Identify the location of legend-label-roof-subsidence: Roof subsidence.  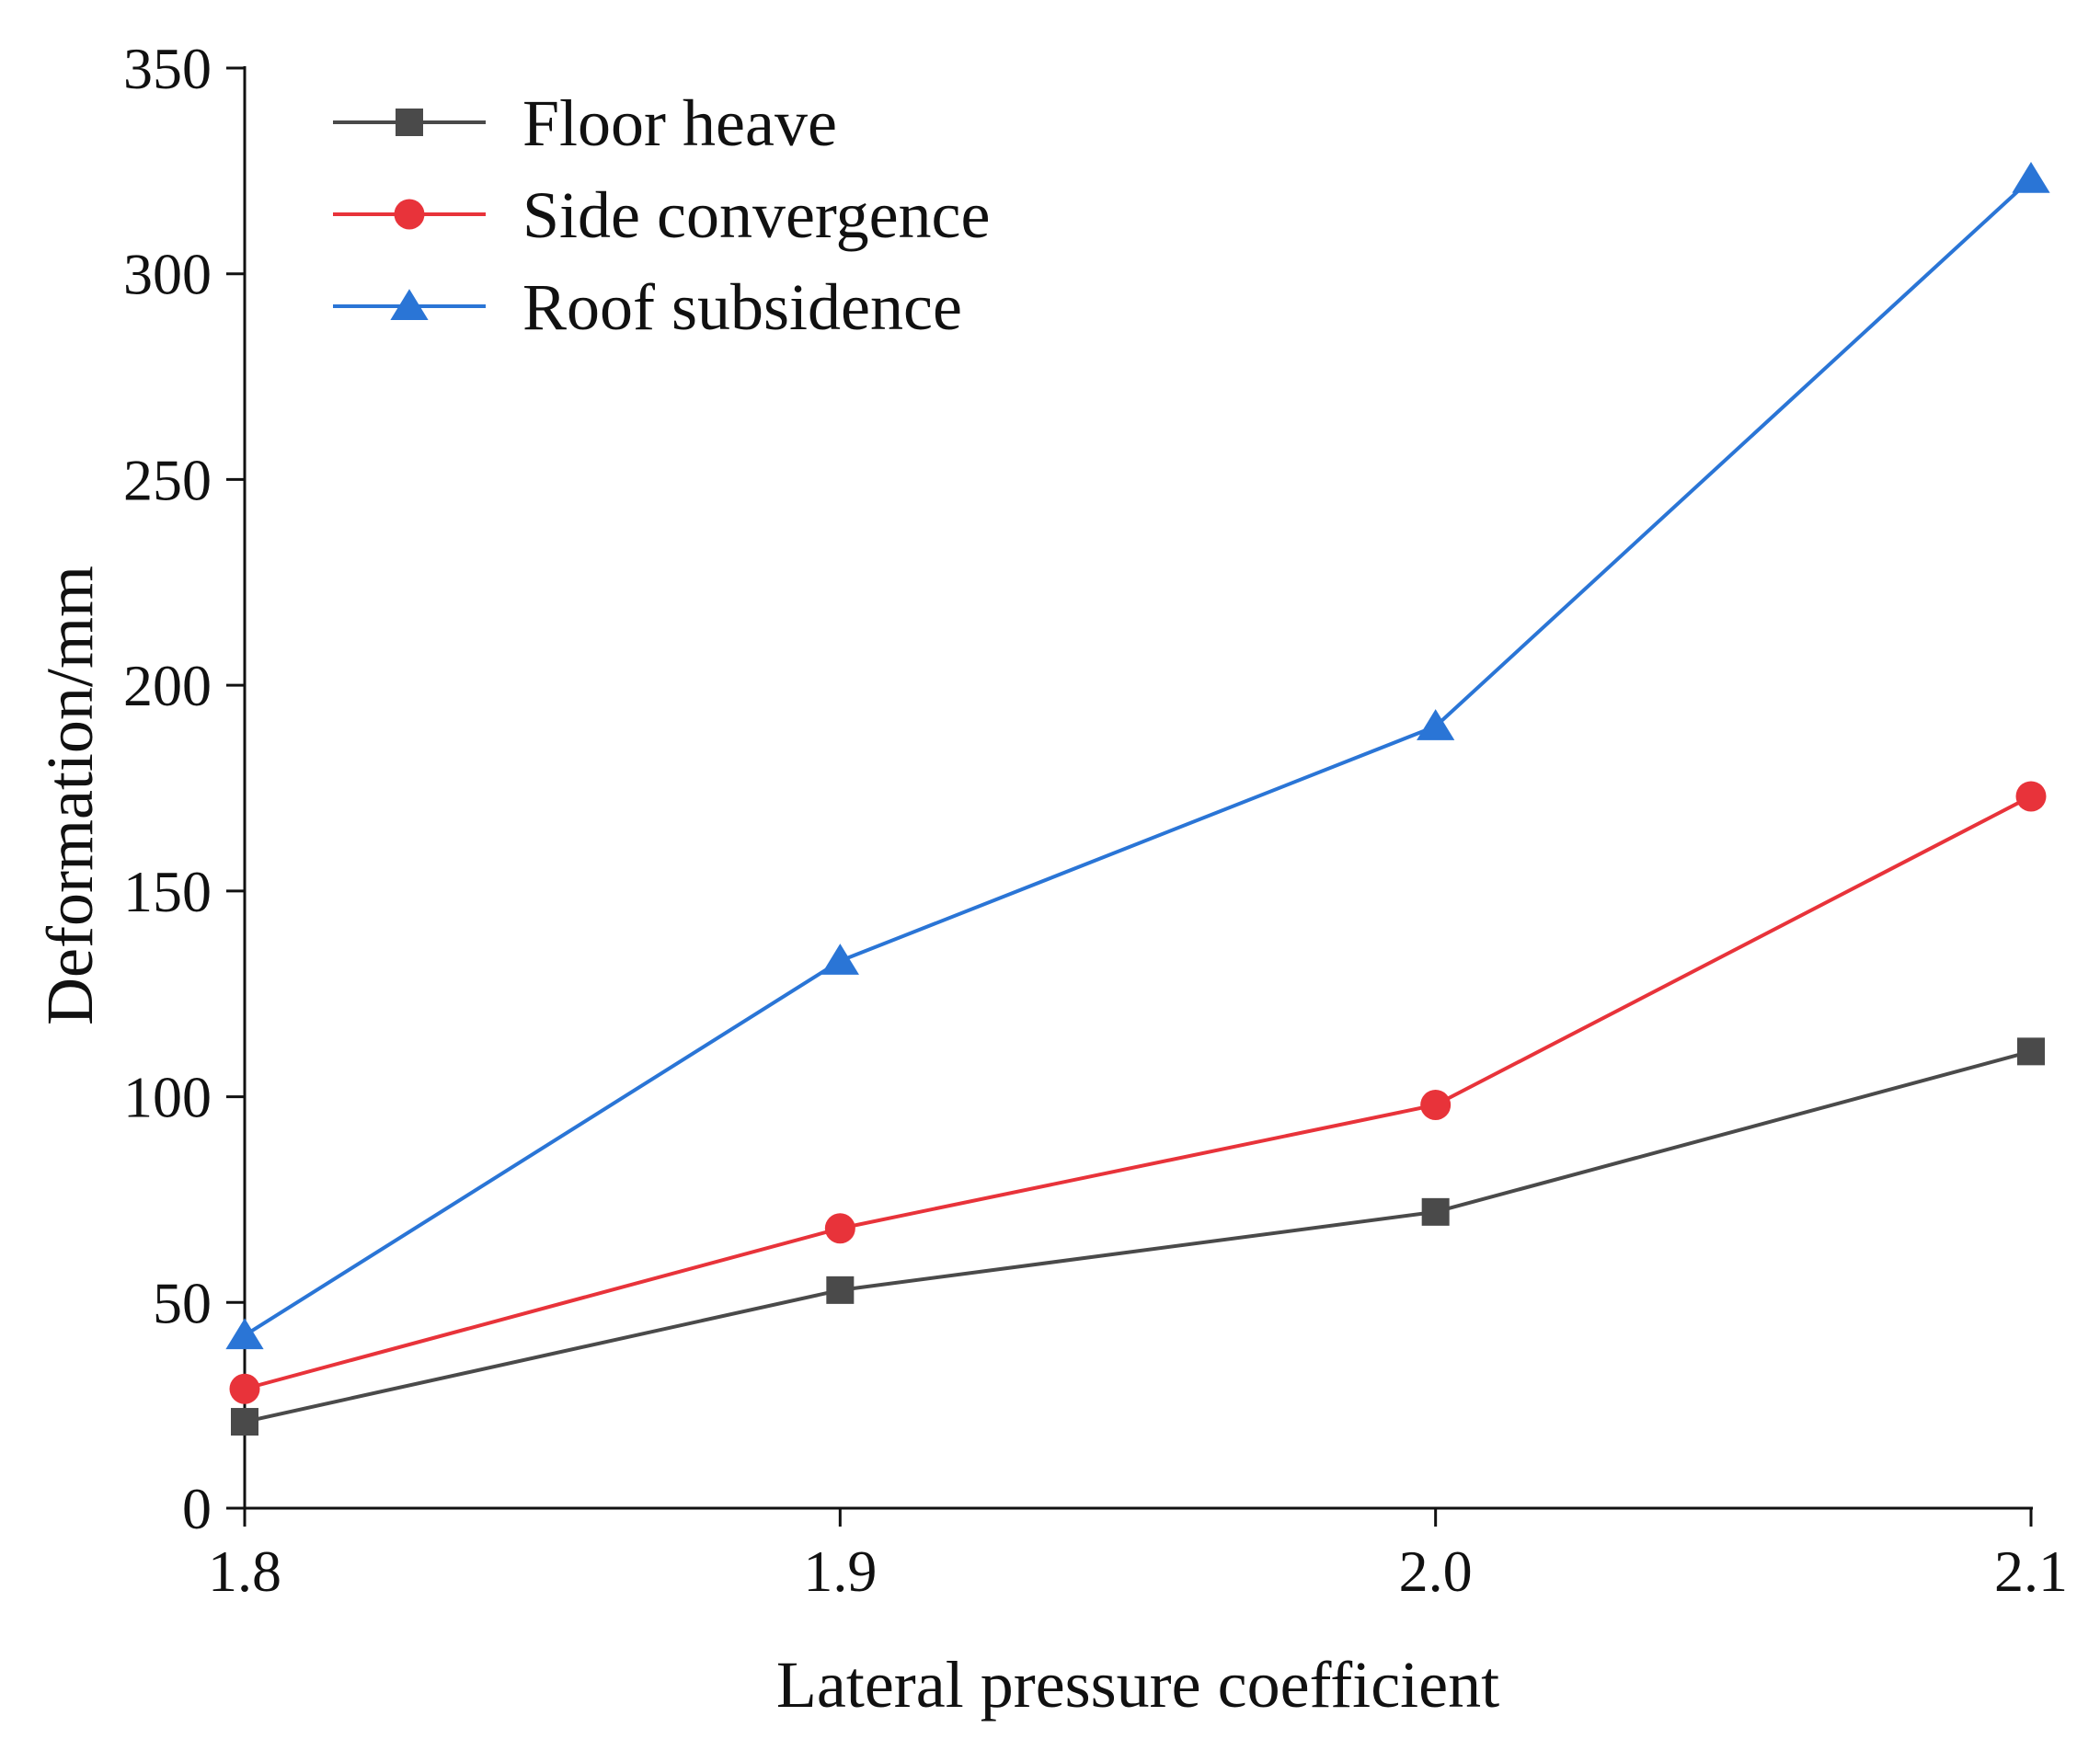
(742, 307).